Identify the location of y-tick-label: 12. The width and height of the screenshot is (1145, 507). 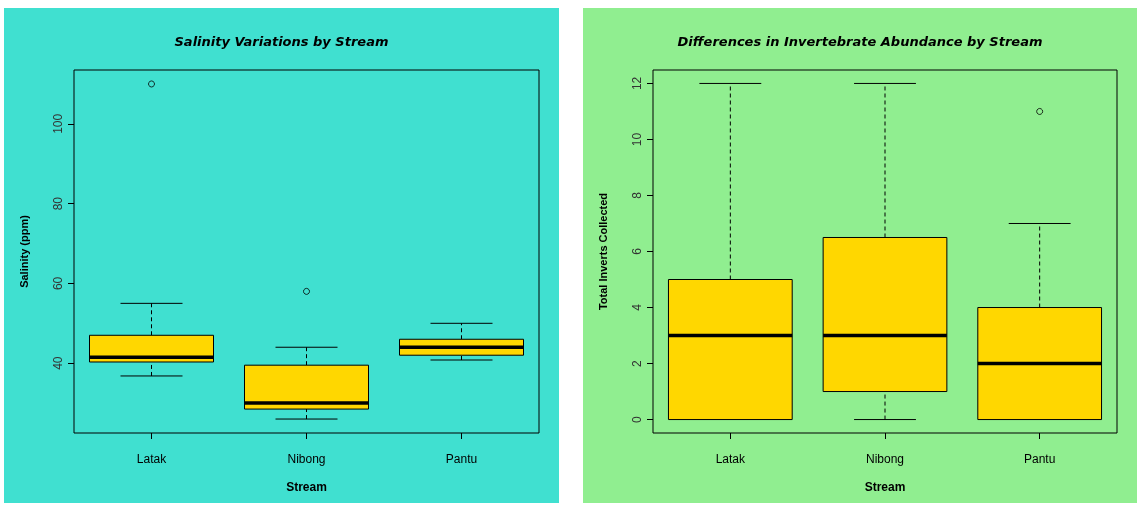
(637, 83).